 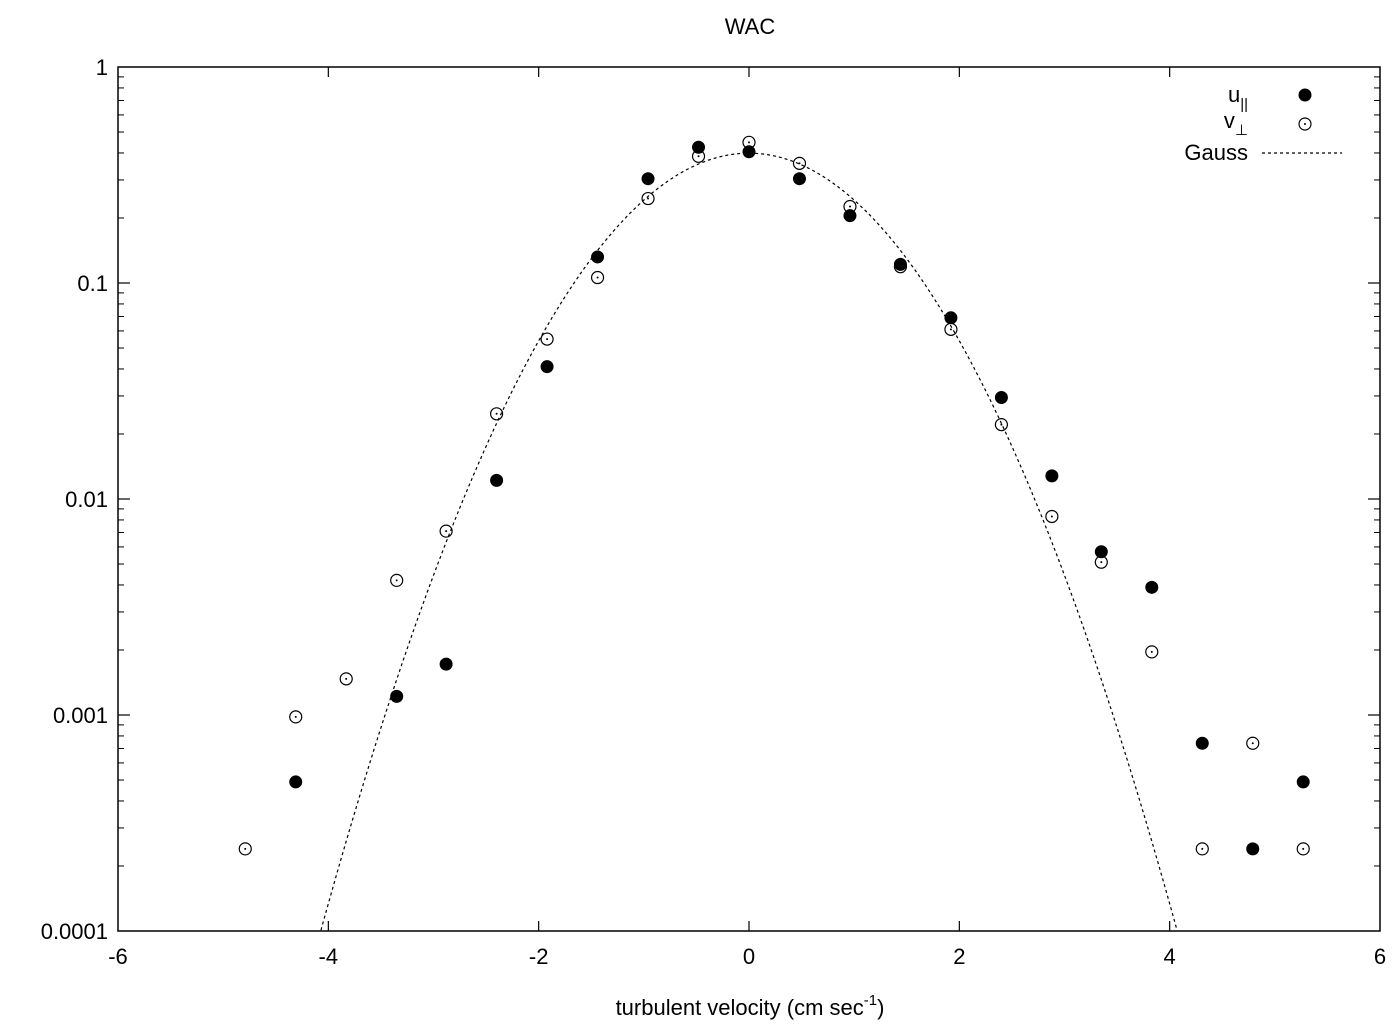 What do you see at coordinates (118, 956) in the screenshot?
I see `x-tick-label: -6` at bounding box center [118, 956].